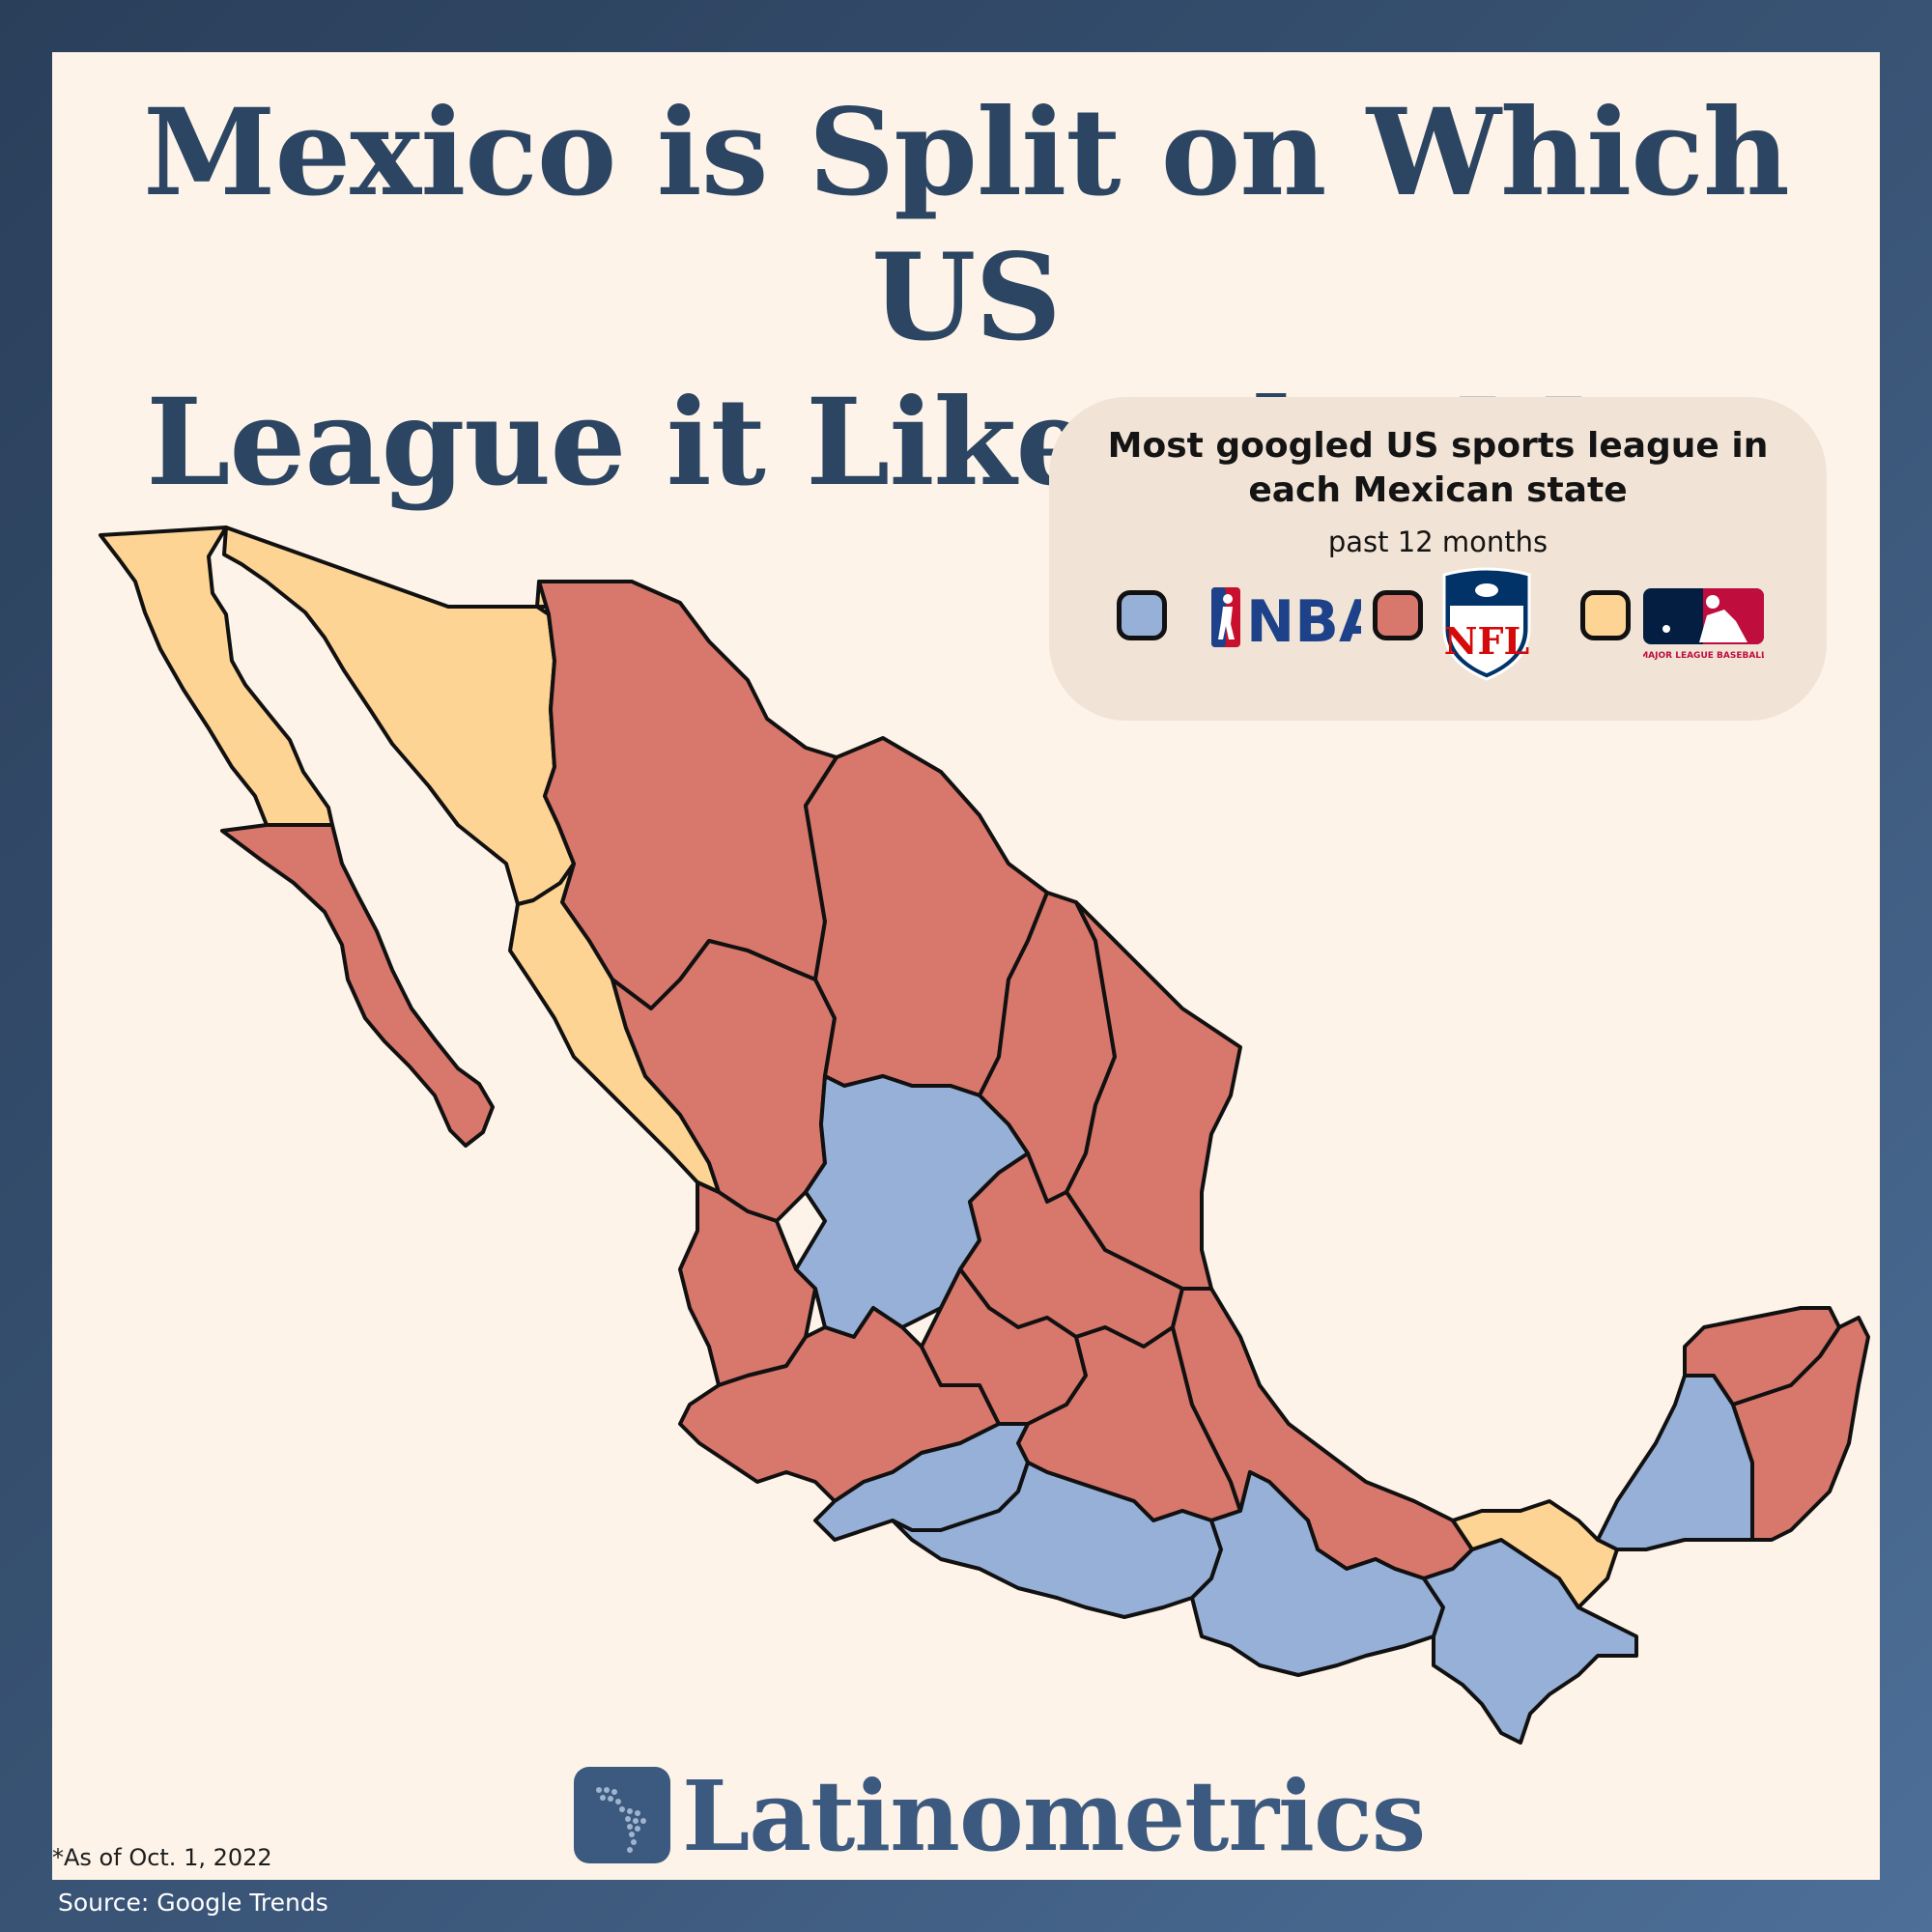 The image size is (1932, 1932). Describe the element at coordinates (1438, 490) in the screenshot. I see `legend-title-line-2: each Mexican state` at that location.